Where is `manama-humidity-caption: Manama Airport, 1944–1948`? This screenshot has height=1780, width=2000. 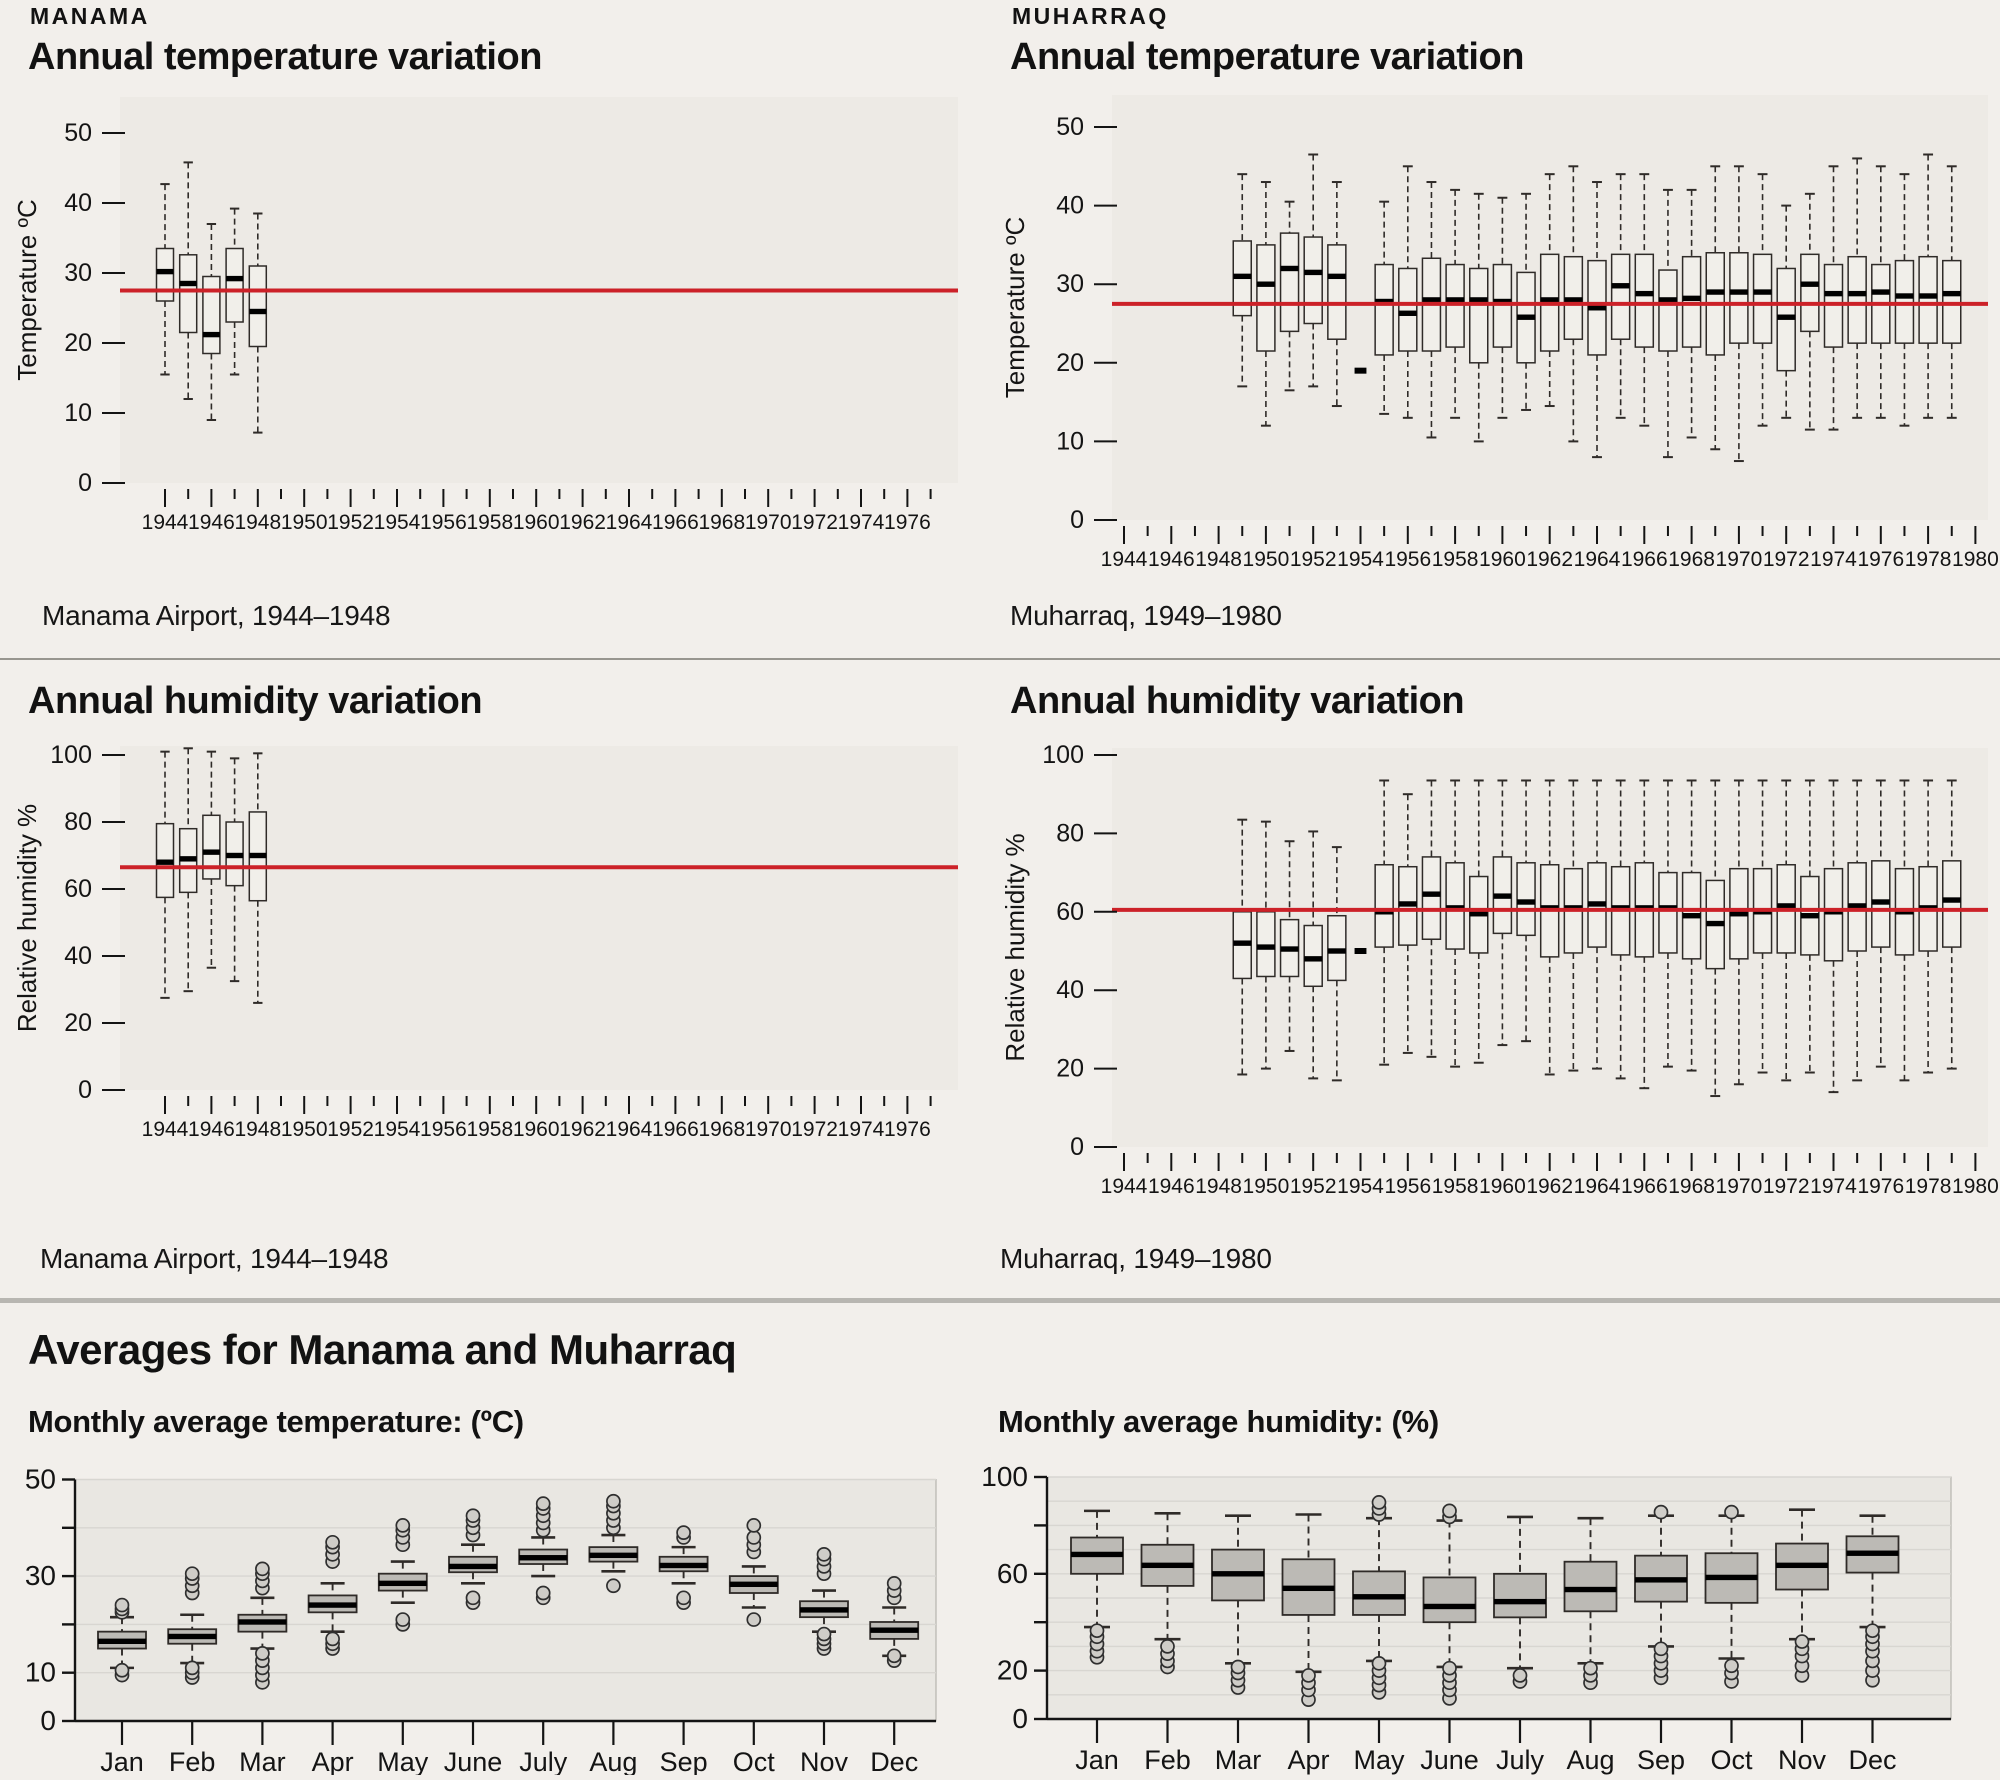 manama-humidity-caption: Manama Airport, 1944–1948 is located at coordinates (214, 1258).